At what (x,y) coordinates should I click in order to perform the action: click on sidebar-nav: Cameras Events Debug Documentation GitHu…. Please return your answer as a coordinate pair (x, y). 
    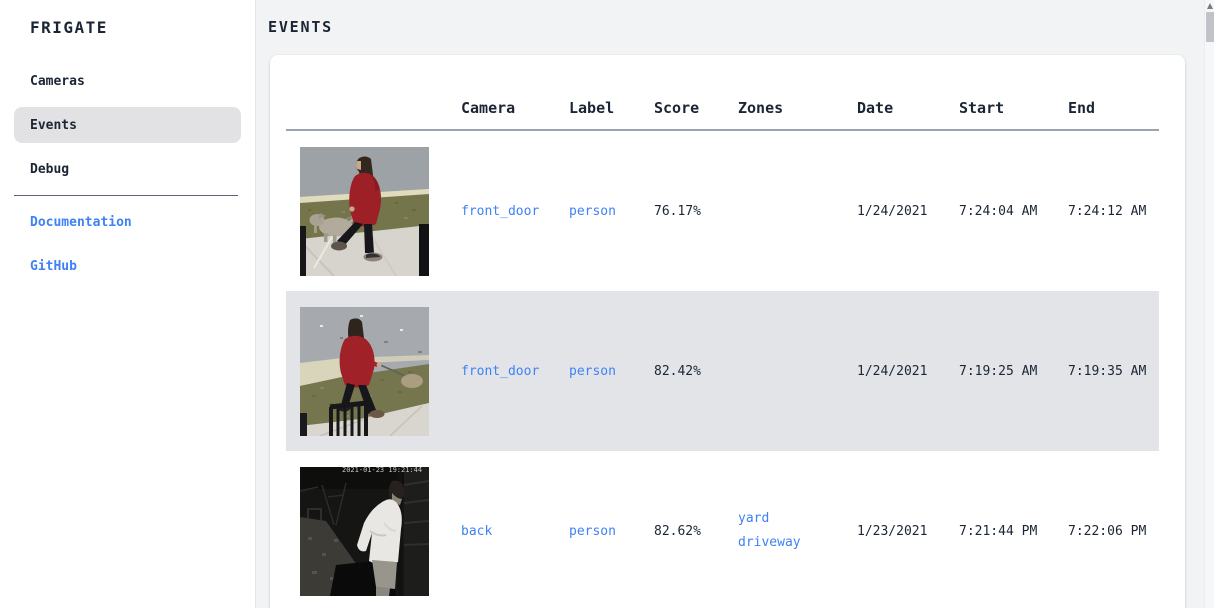
    Looking at the image, I should click on (127, 173).